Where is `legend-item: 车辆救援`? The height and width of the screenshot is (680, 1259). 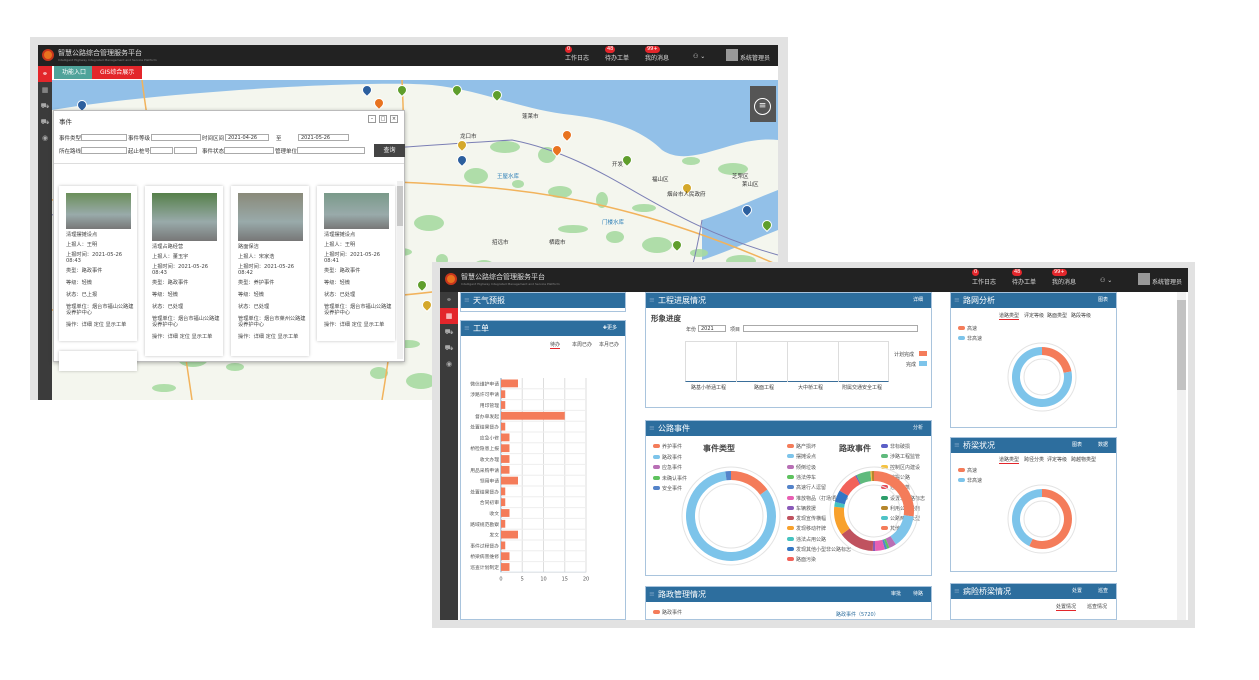 legend-item: 车辆救援 is located at coordinates (801, 508).